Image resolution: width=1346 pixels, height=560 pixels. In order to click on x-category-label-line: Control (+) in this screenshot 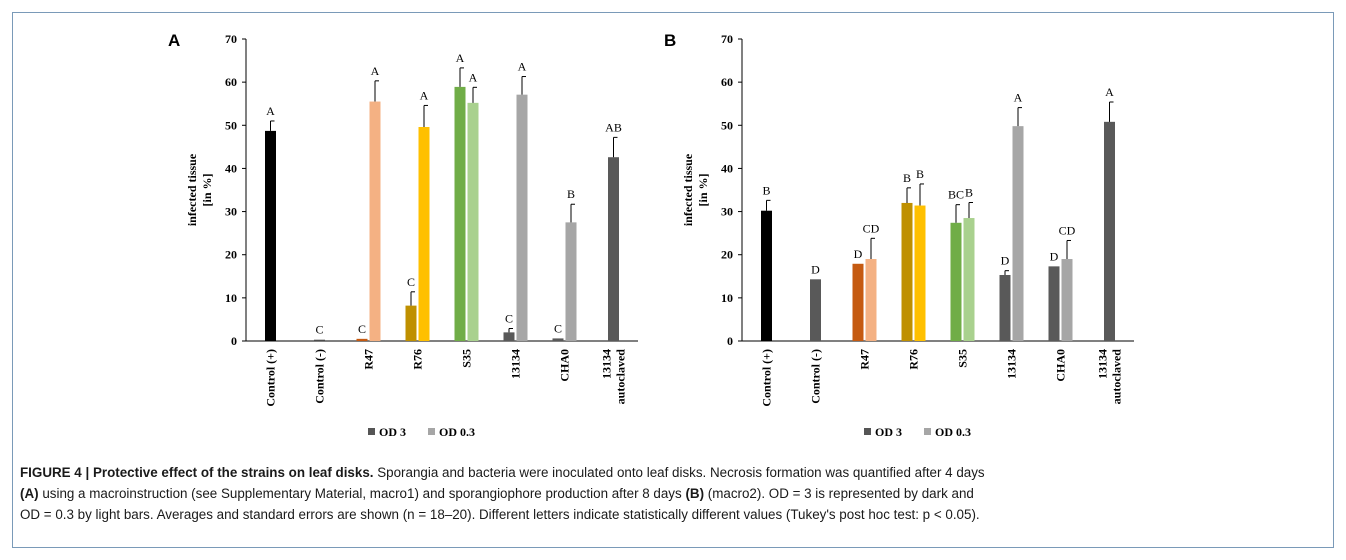, I will do `click(767, 378)`.